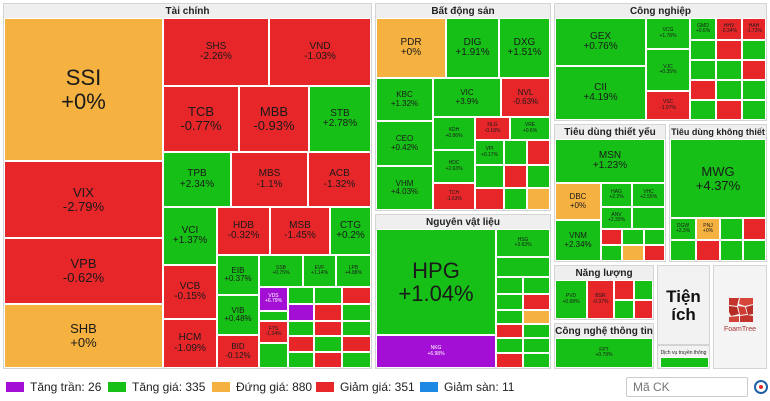  What do you see at coordinates (83, 89) in the screenshot?
I see `tile-SSI: SSI +0%` at bounding box center [83, 89].